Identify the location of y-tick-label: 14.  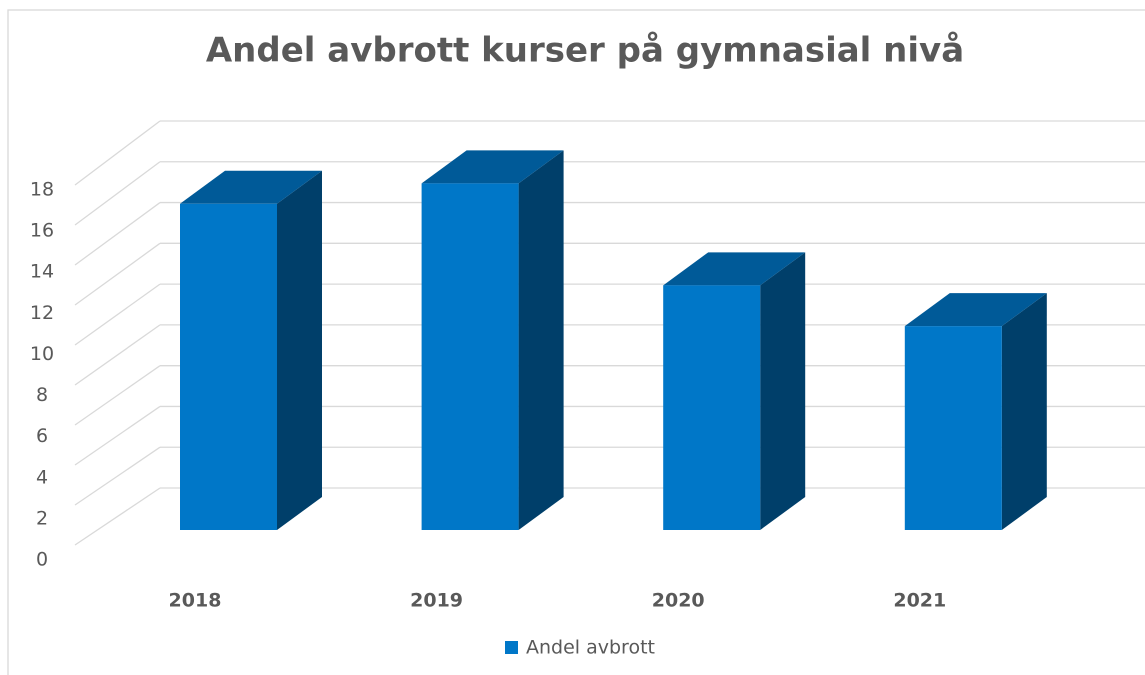
(42, 272).